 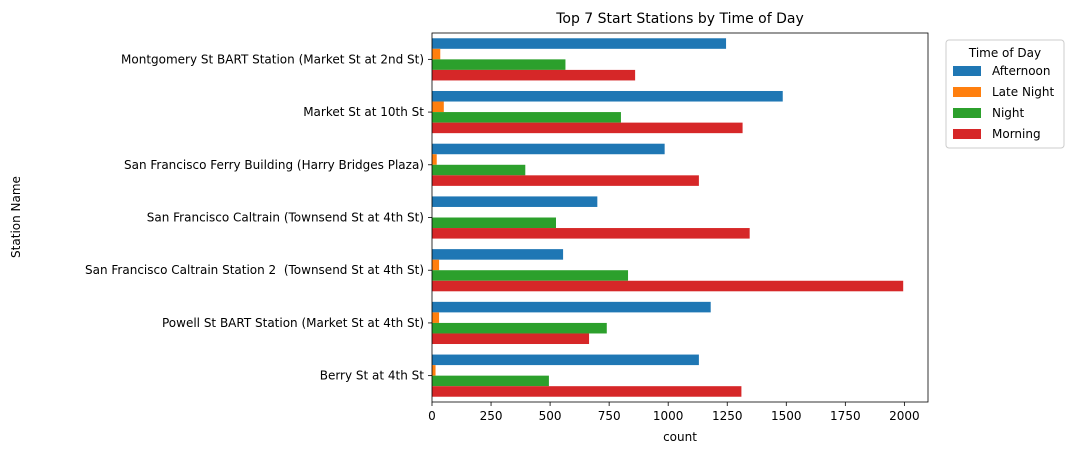 What do you see at coordinates (1016, 134) in the screenshot?
I see `legend-label-morning: Morning` at bounding box center [1016, 134].